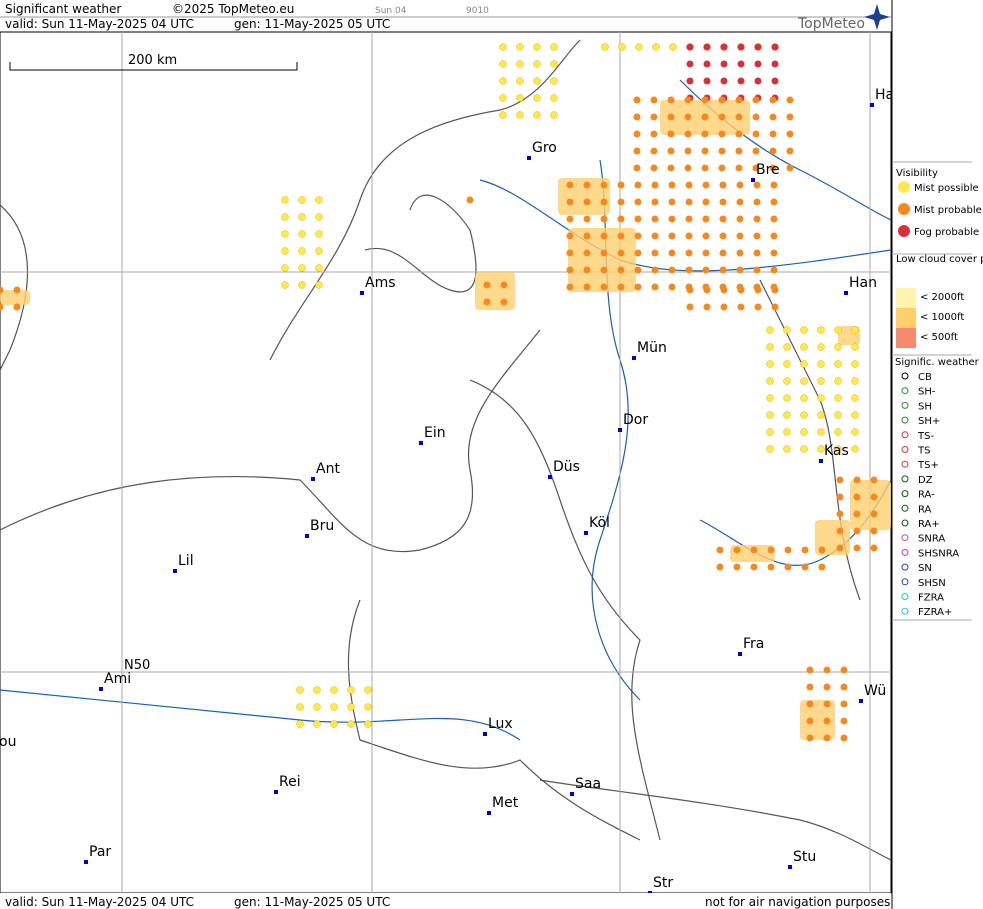 Image resolution: width=983 pixels, height=909 pixels. I want to click on legend-bg, so click(937, 454).